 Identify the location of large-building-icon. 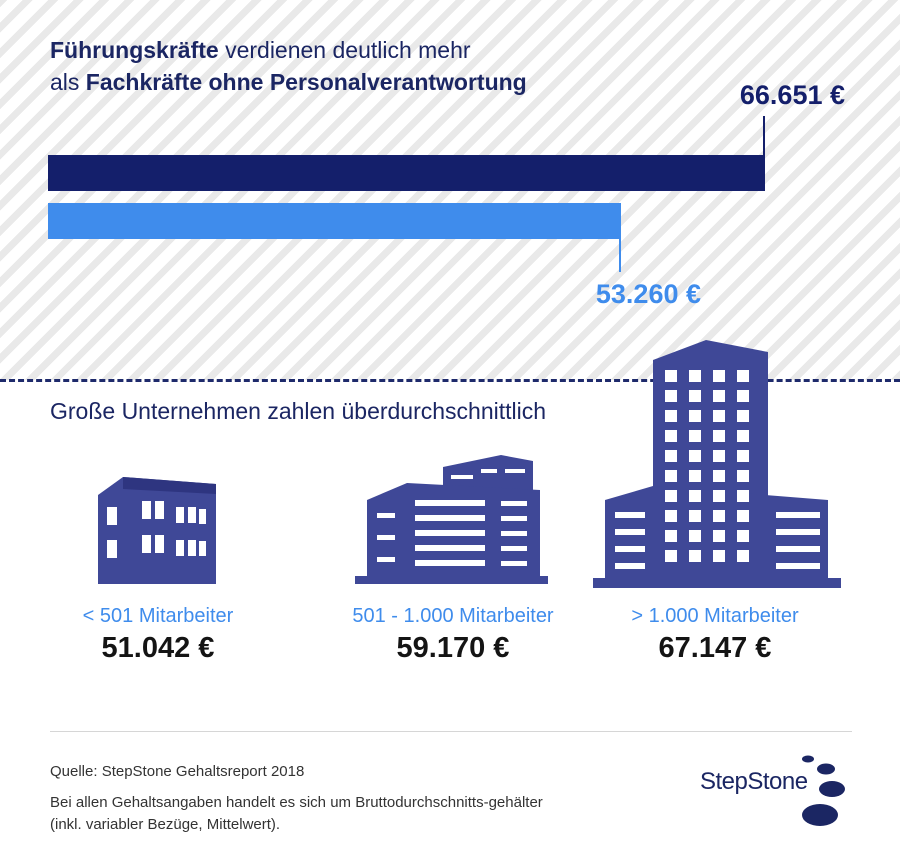
(717, 464).